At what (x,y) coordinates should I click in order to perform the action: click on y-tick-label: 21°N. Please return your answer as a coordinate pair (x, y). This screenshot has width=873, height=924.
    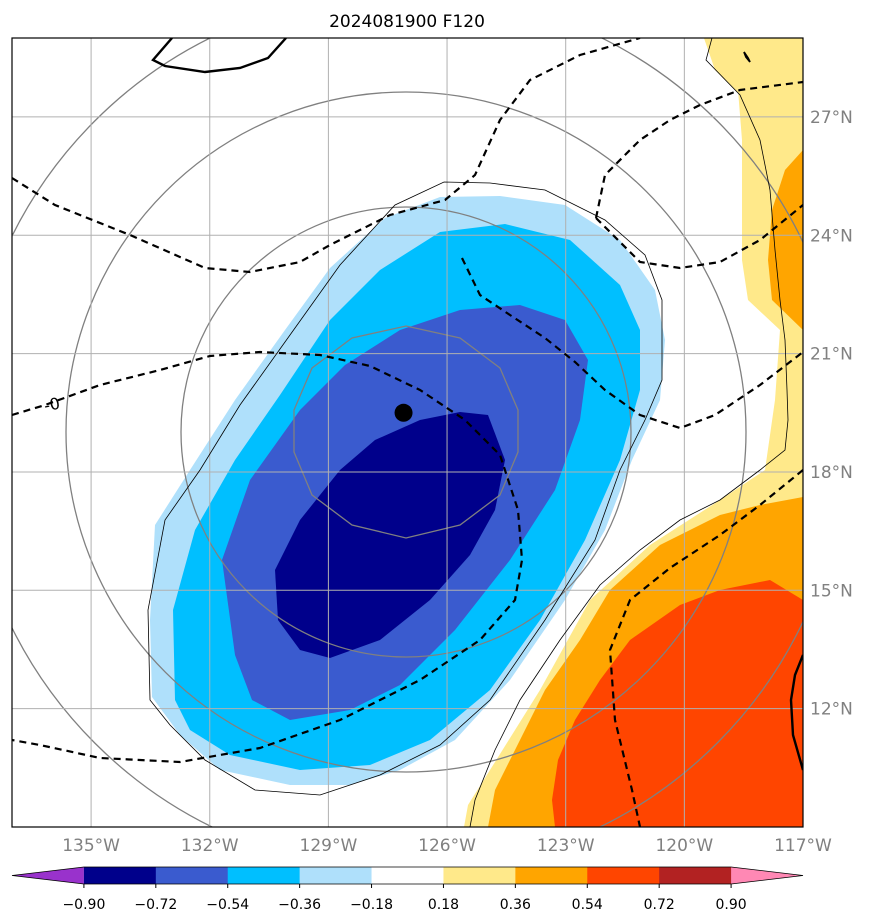
    Looking at the image, I should click on (831, 355).